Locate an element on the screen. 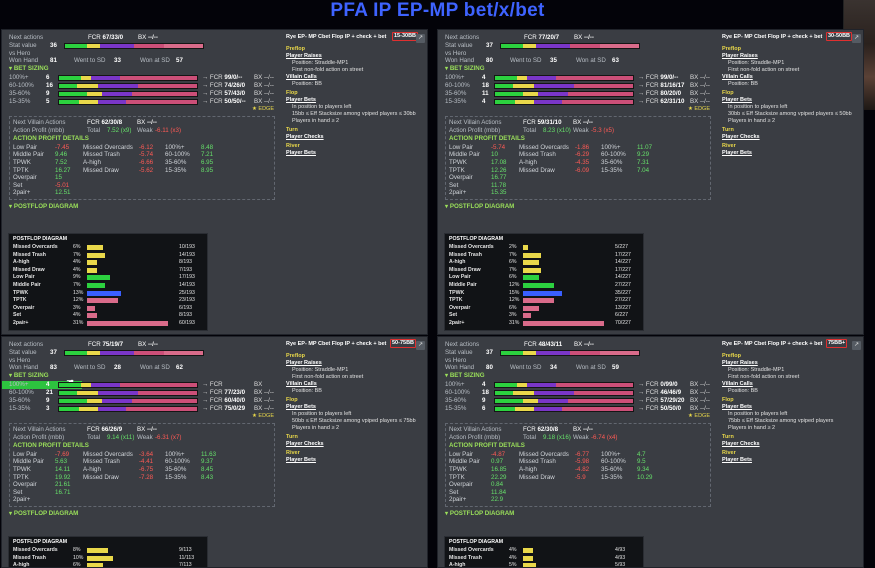 The height and width of the screenshot is (568, 875). apd-row: 2pair+ 15.35 is located at coordinates (478, 193).